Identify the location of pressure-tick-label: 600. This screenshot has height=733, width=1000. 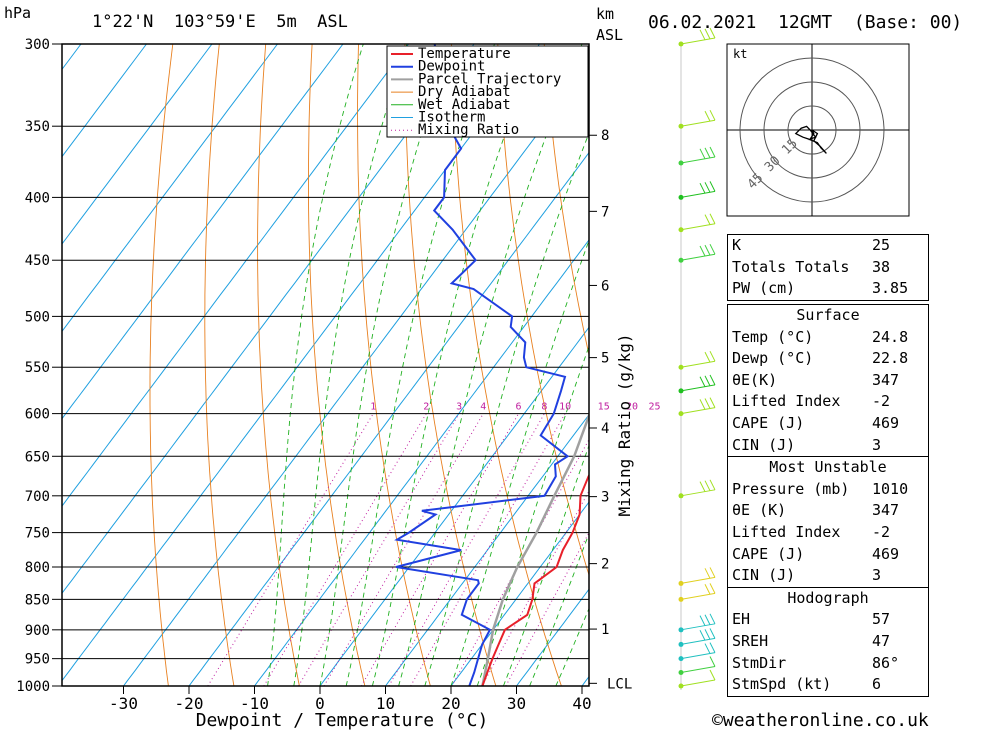
(37, 415).